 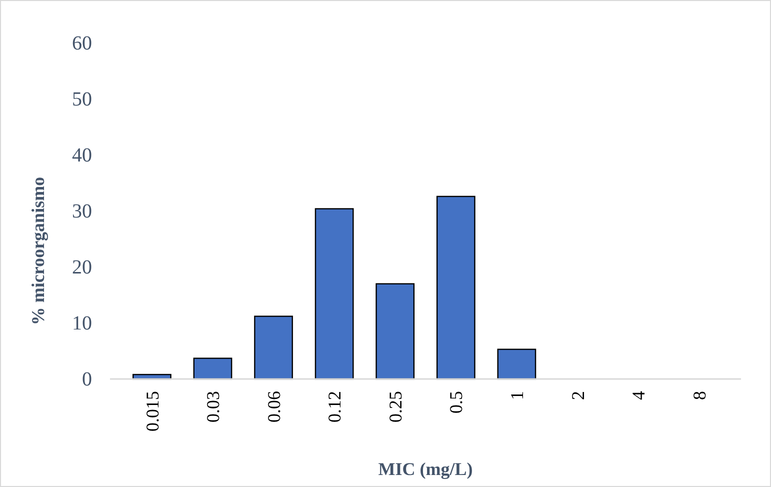 What do you see at coordinates (638, 395) in the screenshot?
I see `x-tick-label: 4` at bounding box center [638, 395].